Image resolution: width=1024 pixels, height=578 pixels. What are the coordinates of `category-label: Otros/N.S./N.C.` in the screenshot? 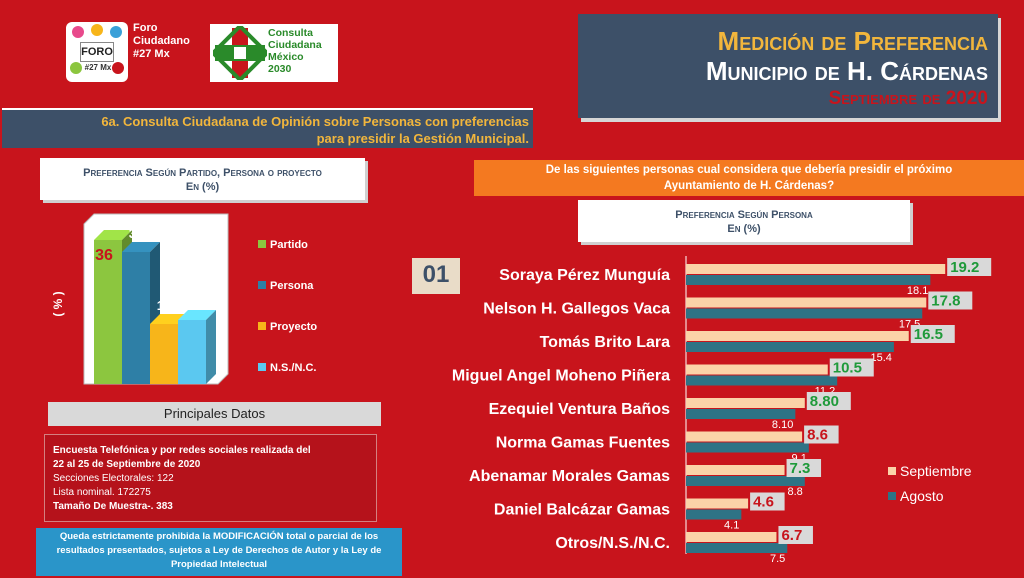 It's located at (612, 543).